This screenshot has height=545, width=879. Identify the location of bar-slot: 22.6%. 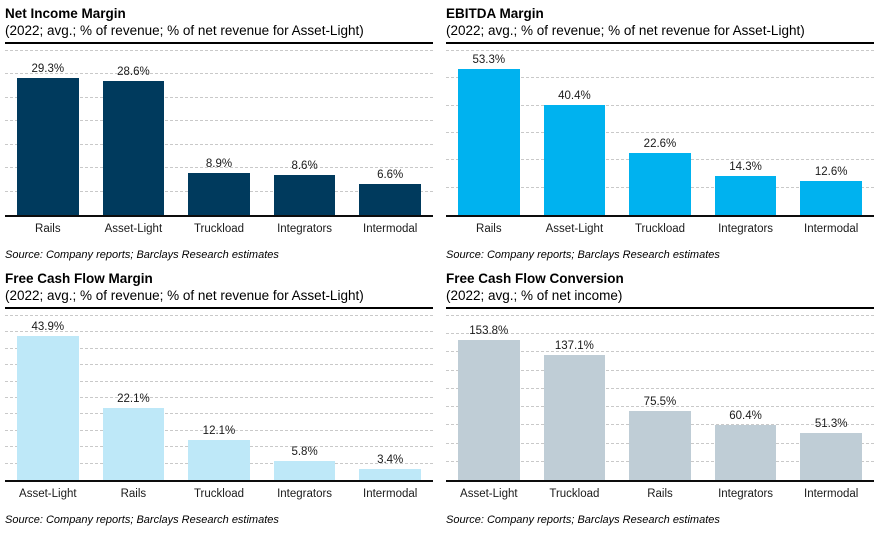
(660, 133).